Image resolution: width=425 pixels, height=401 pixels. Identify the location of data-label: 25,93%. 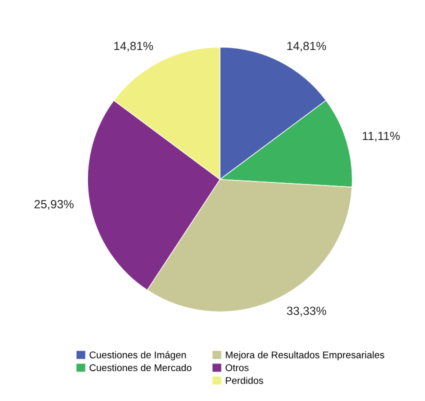
(54, 205).